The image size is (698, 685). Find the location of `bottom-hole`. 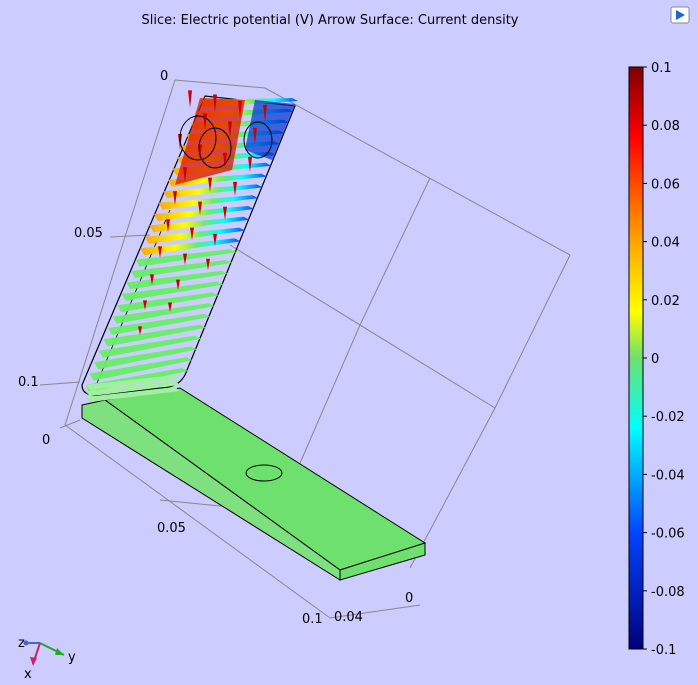

bottom-hole is located at coordinates (264, 473).